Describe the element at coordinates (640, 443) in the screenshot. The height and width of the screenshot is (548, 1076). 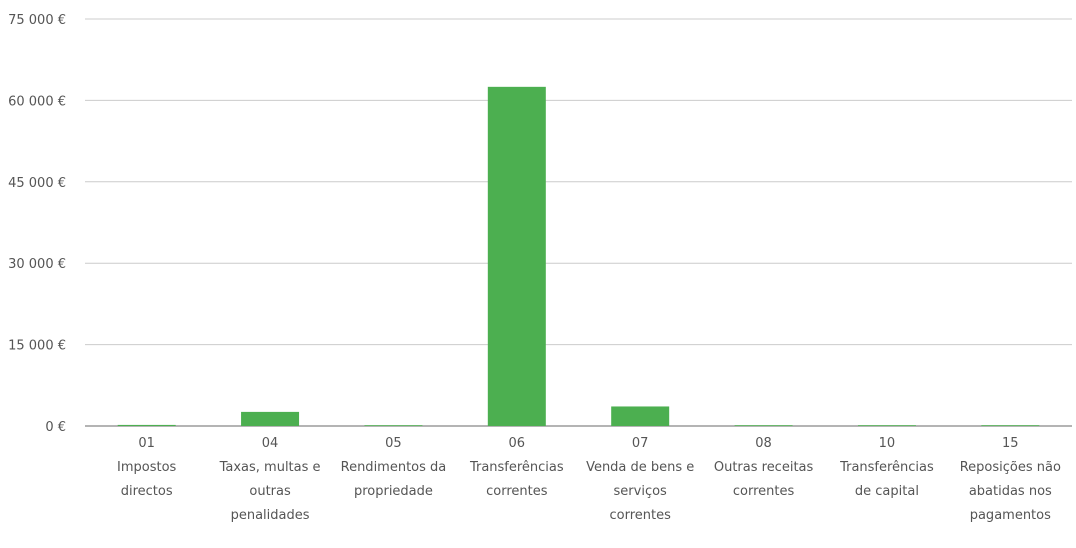
I see `x-tick-code: 07` at that location.